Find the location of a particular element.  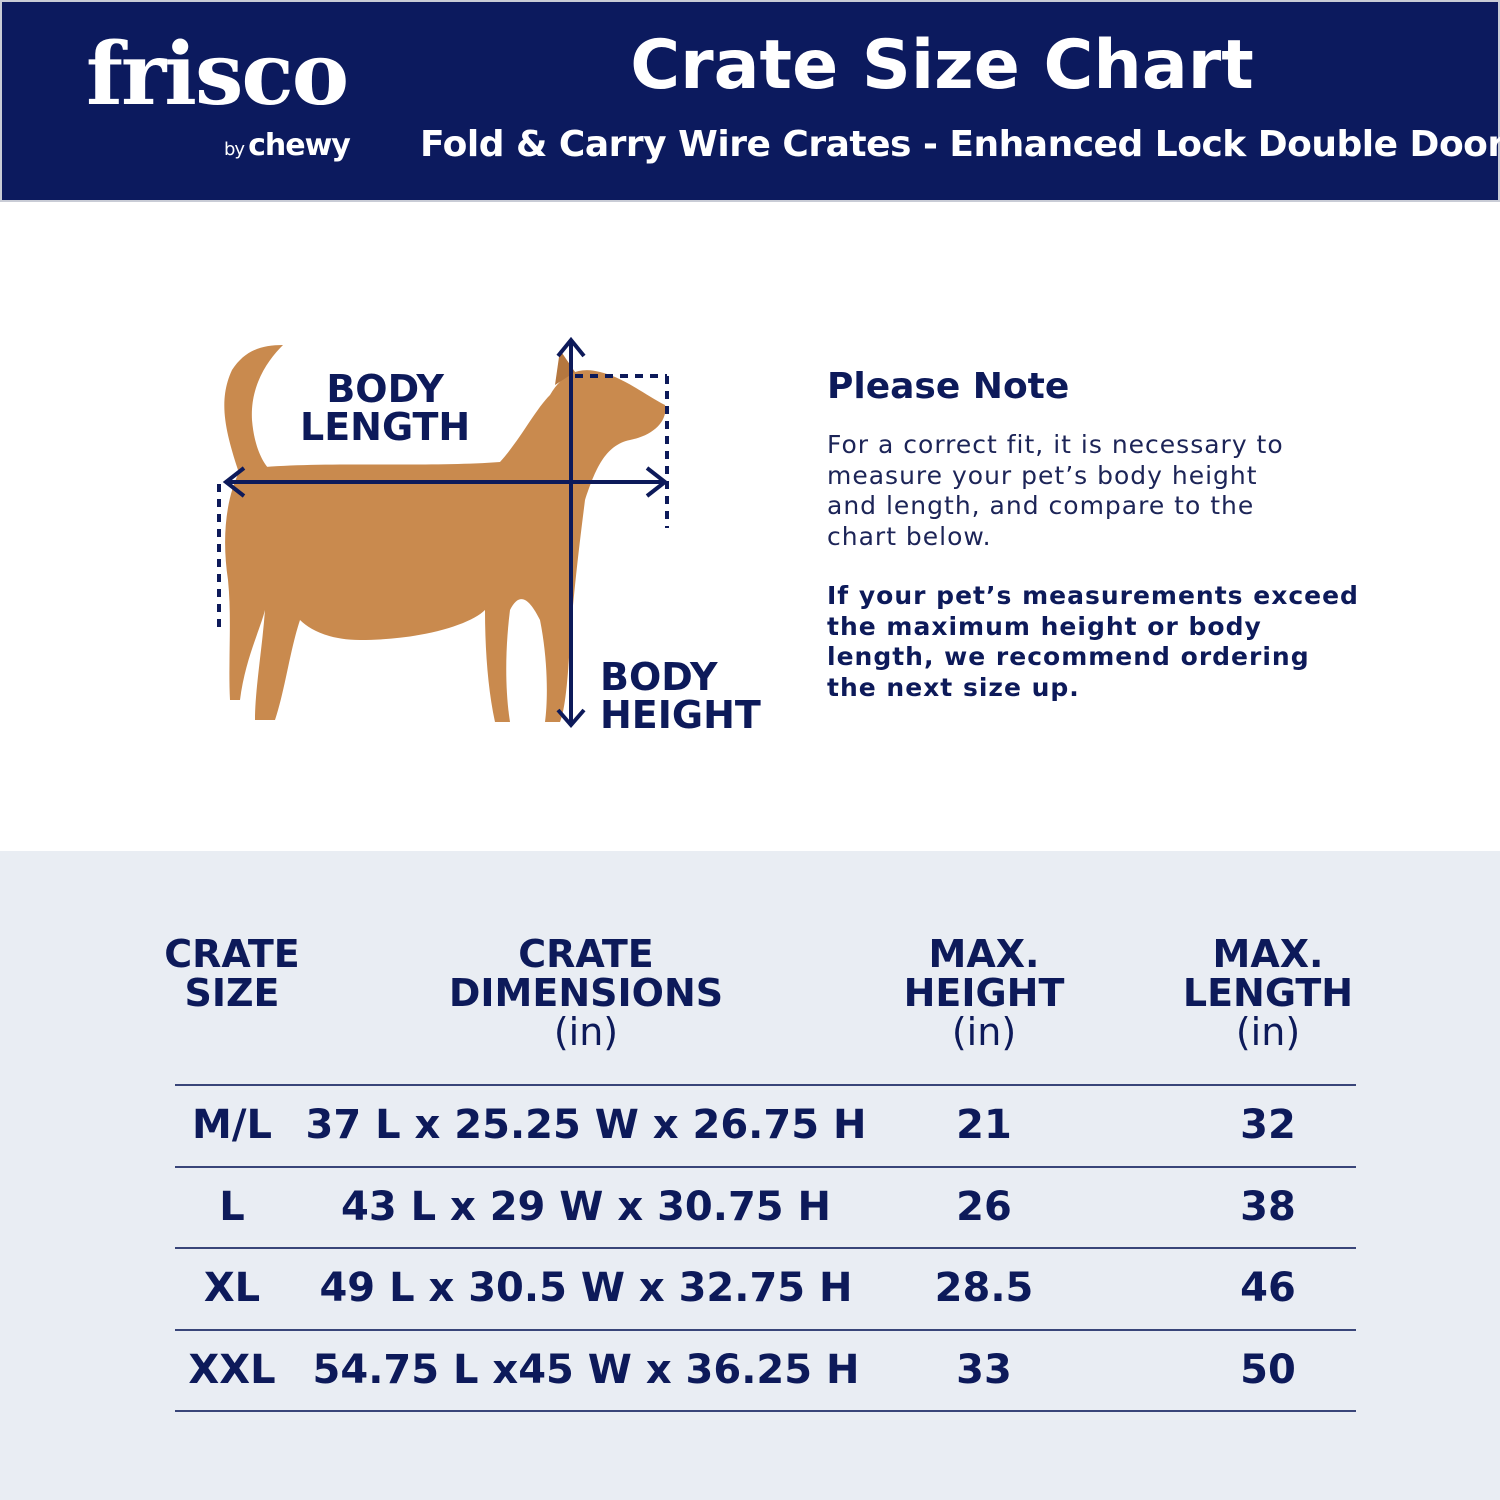

frisco-logo: frisco by chewy is located at coordinates (218, 94).